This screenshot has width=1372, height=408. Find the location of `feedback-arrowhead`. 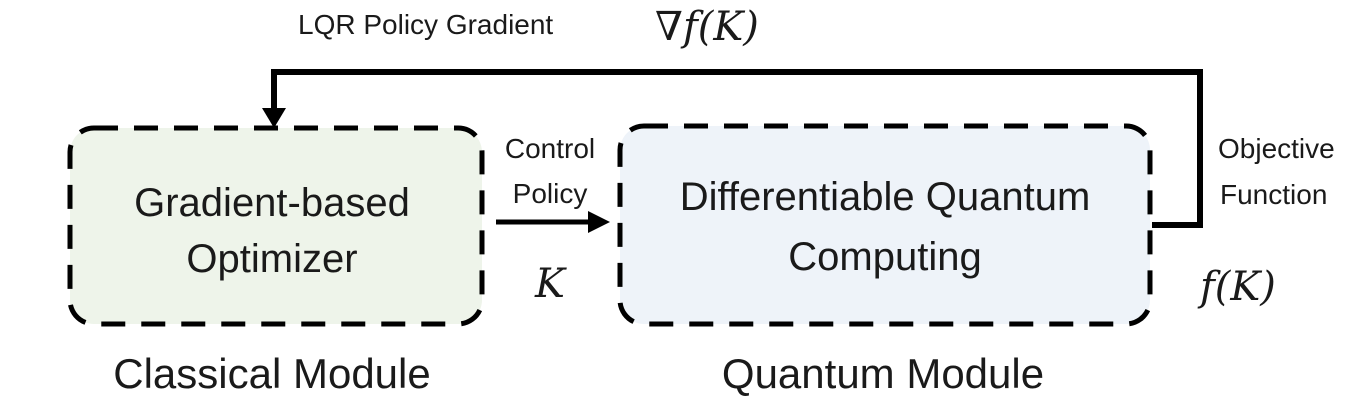

feedback-arrowhead is located at coordinates (274, 118).